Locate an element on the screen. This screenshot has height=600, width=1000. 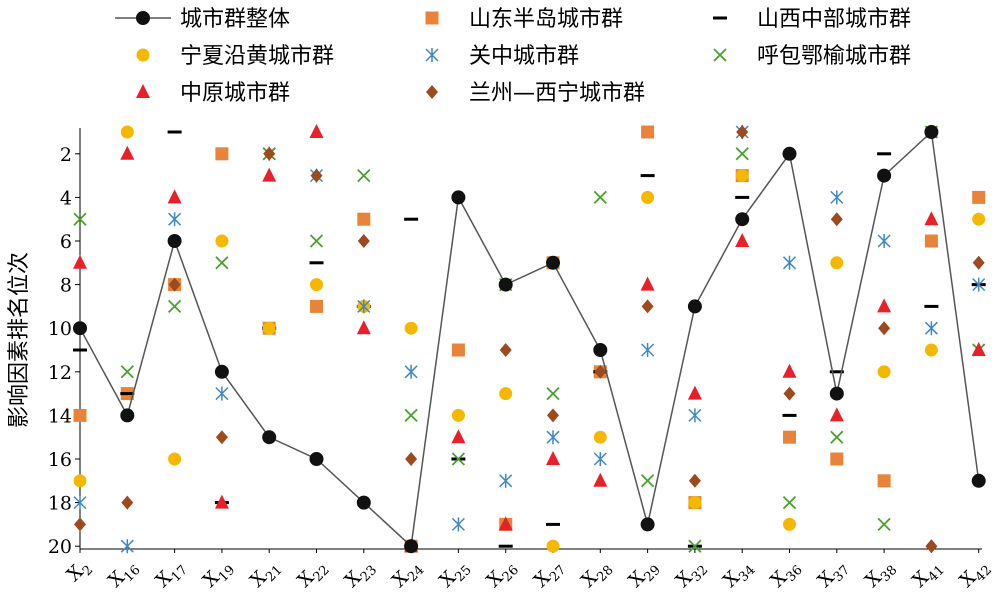
y-tick-label: 20 is located at coordinates (60, 547).